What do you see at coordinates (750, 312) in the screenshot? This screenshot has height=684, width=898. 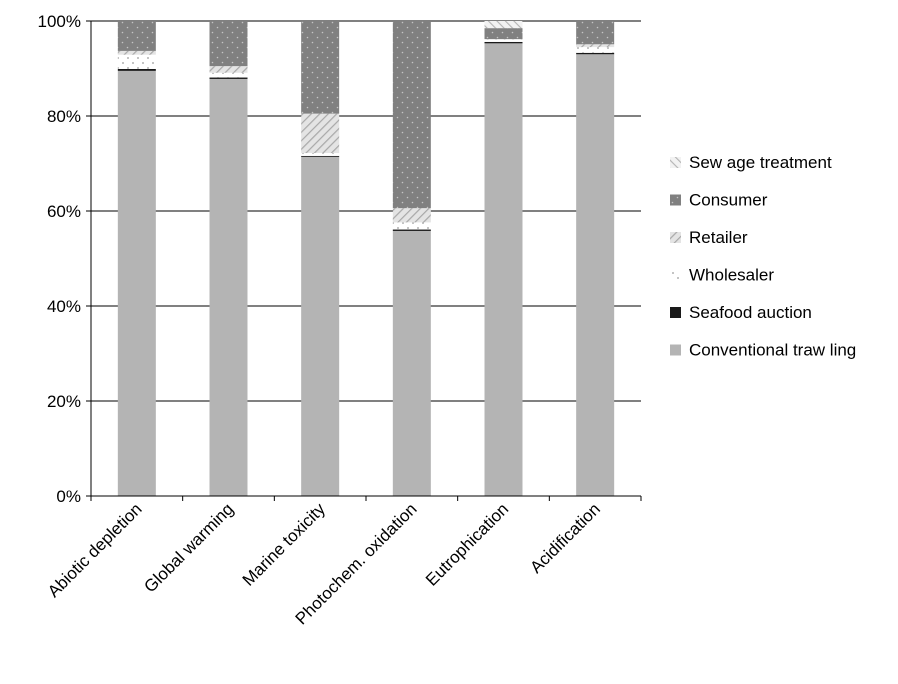 I see `legend-label: Seafood auction` at bounding box center [750, 312].